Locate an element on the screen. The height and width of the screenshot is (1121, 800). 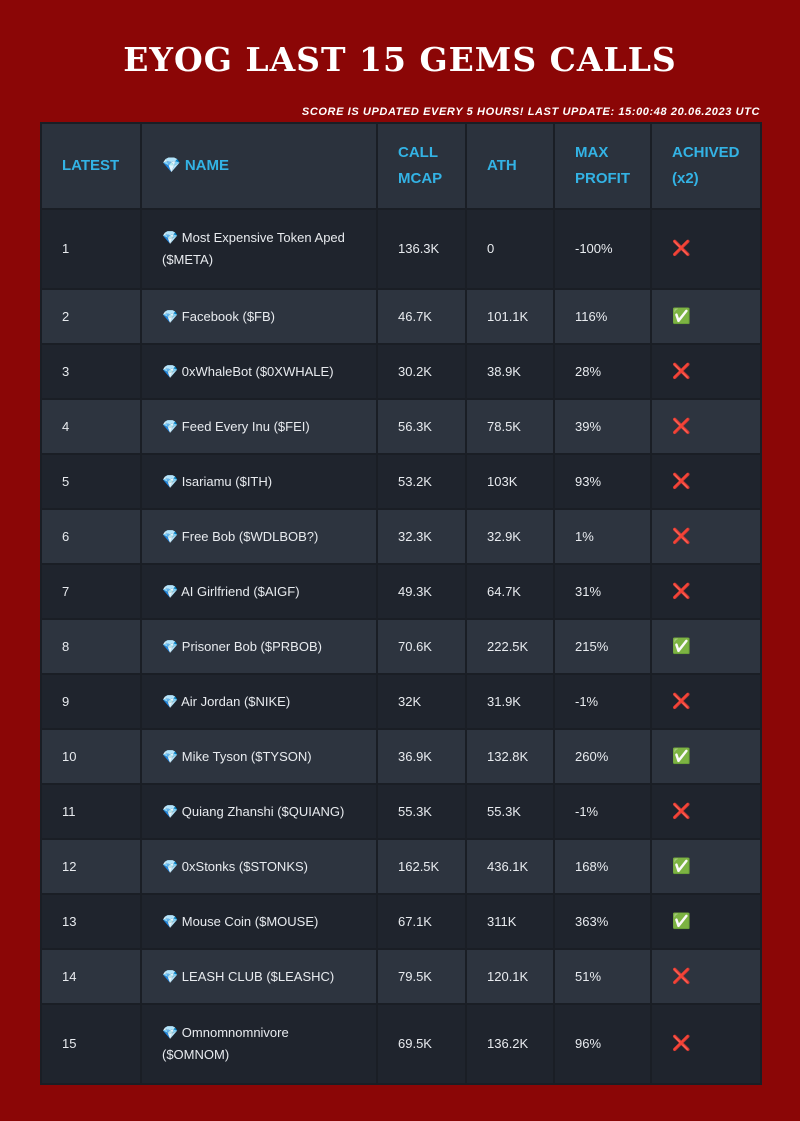
table-row: 6 💎 Free Bob ($WDLBOB?) 32.3K 32.9K 1% ❌ is located at coordinates (401, 536).